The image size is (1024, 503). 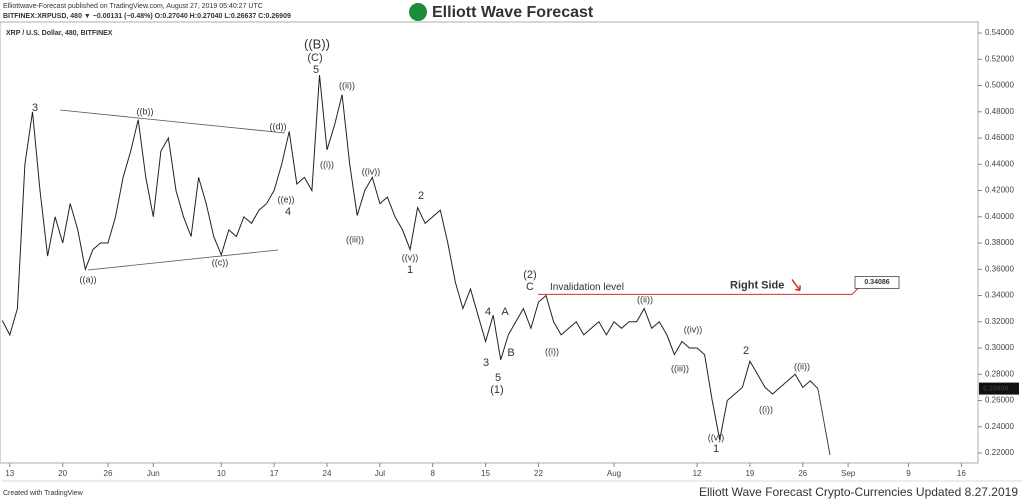 What do you see at coordinates (999, 295) in the screenshot?
I see `y-tick-label: 0.34000` at bounding box center [999, 295].